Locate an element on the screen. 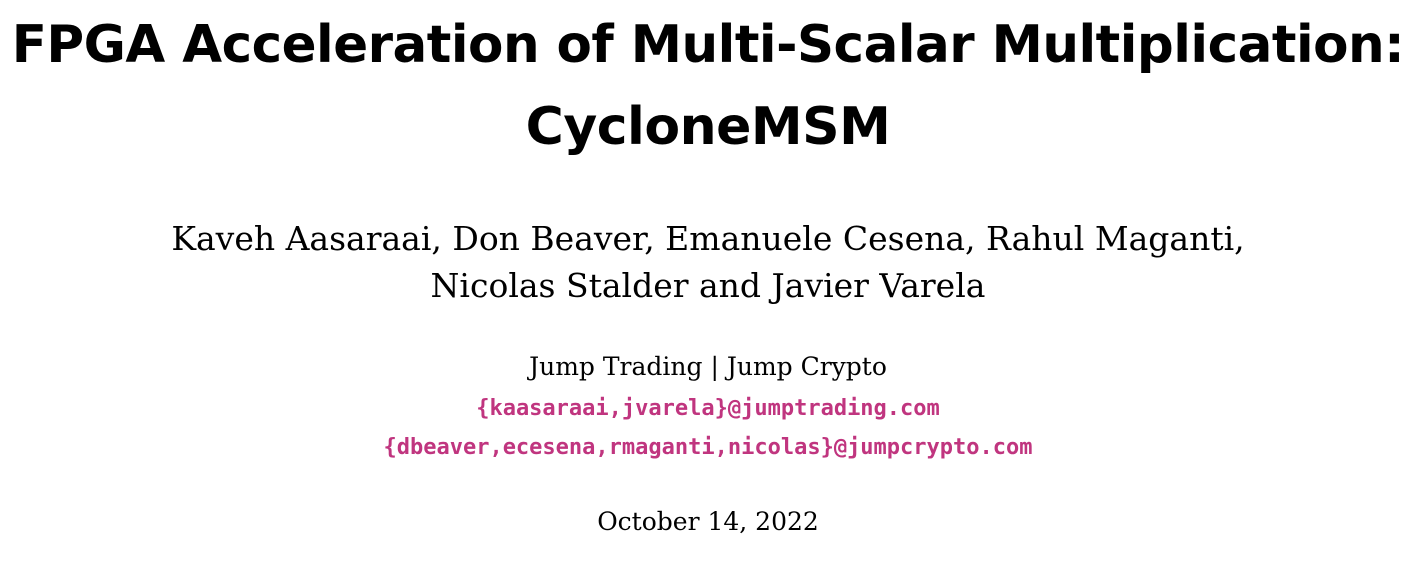 The image size is (1416, 562). publication-date: October 14, 2022 is located at coordinates (708, 521).